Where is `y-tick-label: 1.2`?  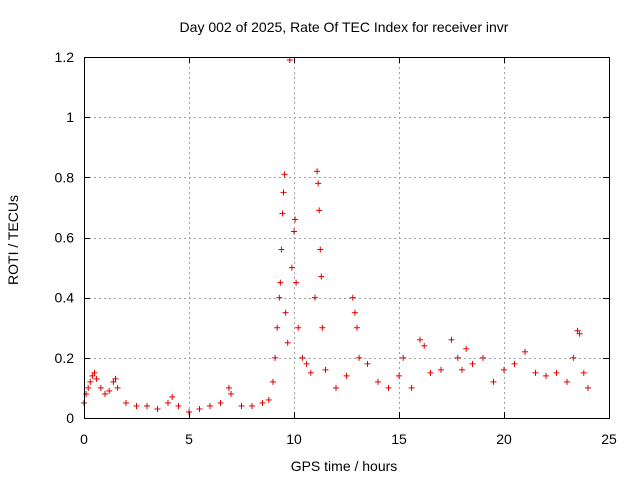
y-tick-label: 1.2 is located at coordinates (65, 57).